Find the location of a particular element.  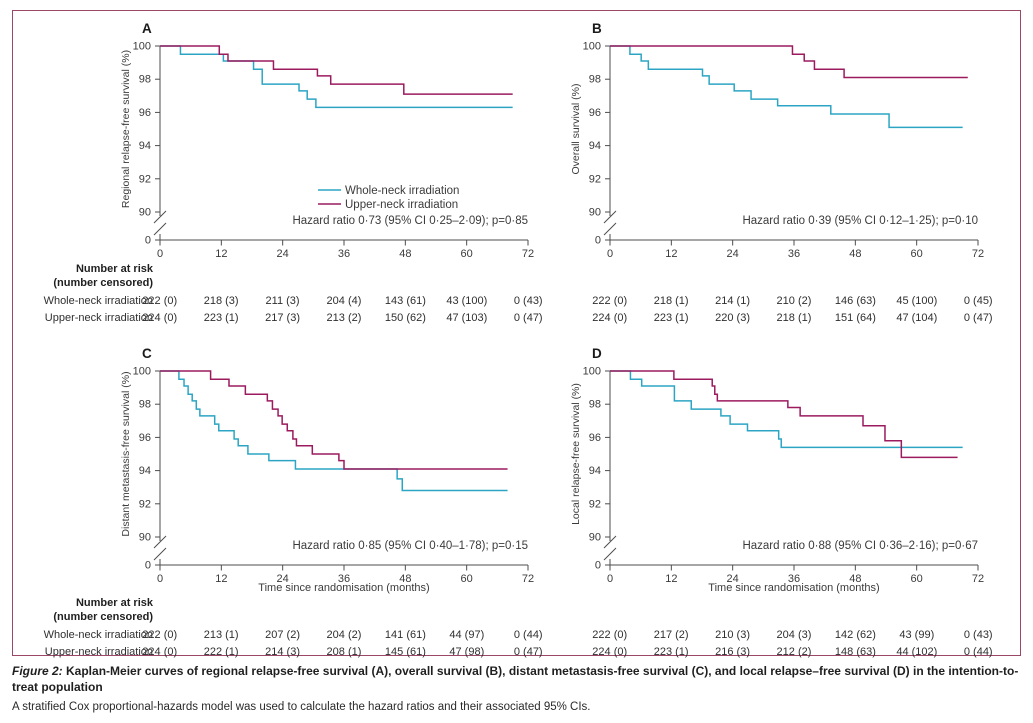

risk-row-label-upper-neck: Upper-neck irradiation is located at coordinates (98, 652).